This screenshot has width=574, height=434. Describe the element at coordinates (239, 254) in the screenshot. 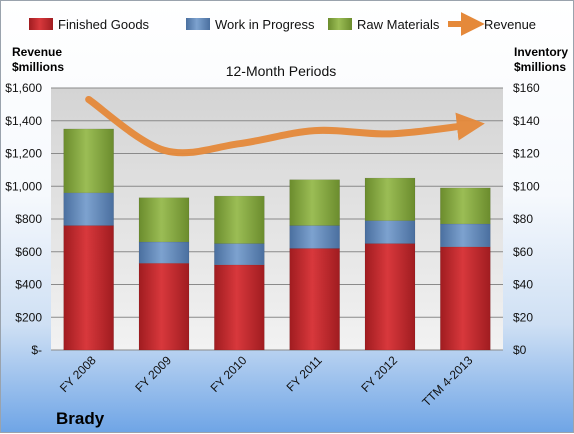

I see `bar-work-in-progress-fy-2010` at that location.